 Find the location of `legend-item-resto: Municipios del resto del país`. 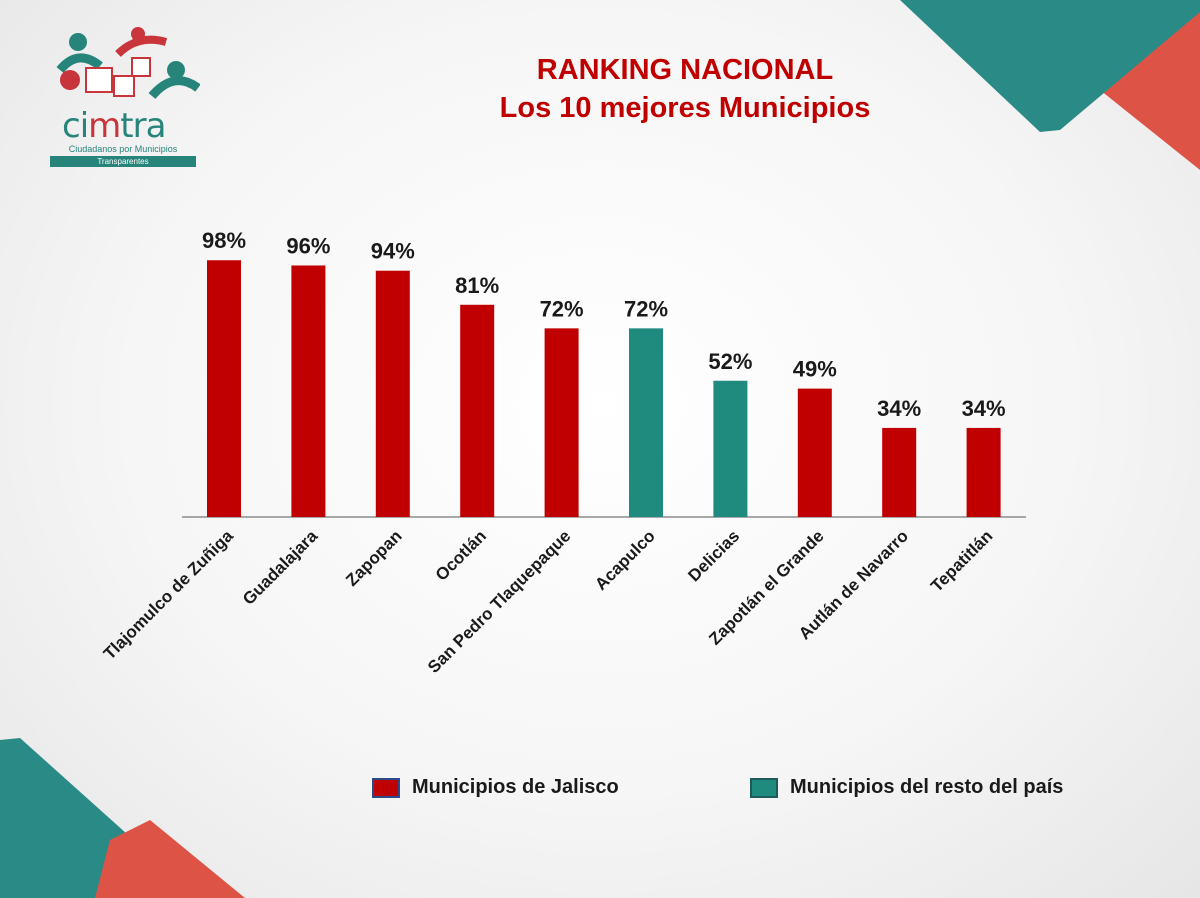

legend-item-resto: Municipios del resto del país is located at coordinates (906, 787).